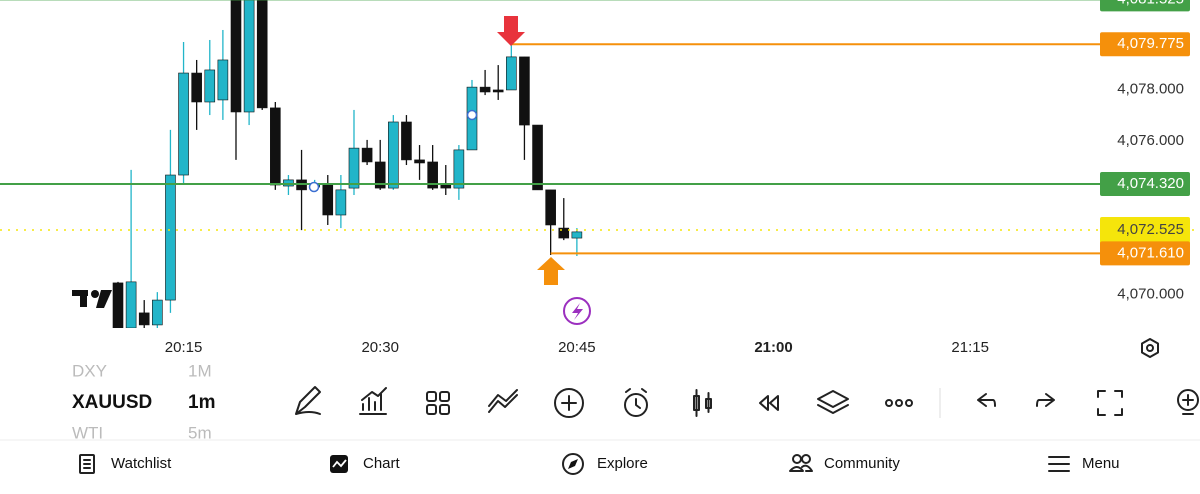 Image resolution: width=1200 pixels, height=494 pixels. I want to click on y-tick-label: 4,078.000, so click(1150, 89).